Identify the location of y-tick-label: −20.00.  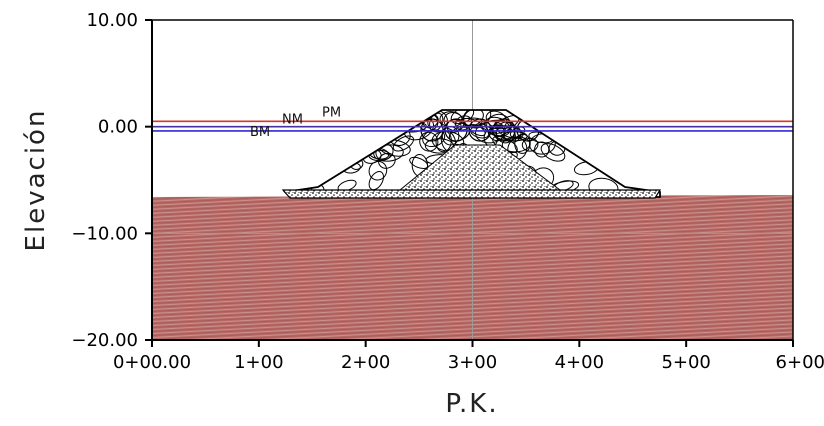
(104, 340).